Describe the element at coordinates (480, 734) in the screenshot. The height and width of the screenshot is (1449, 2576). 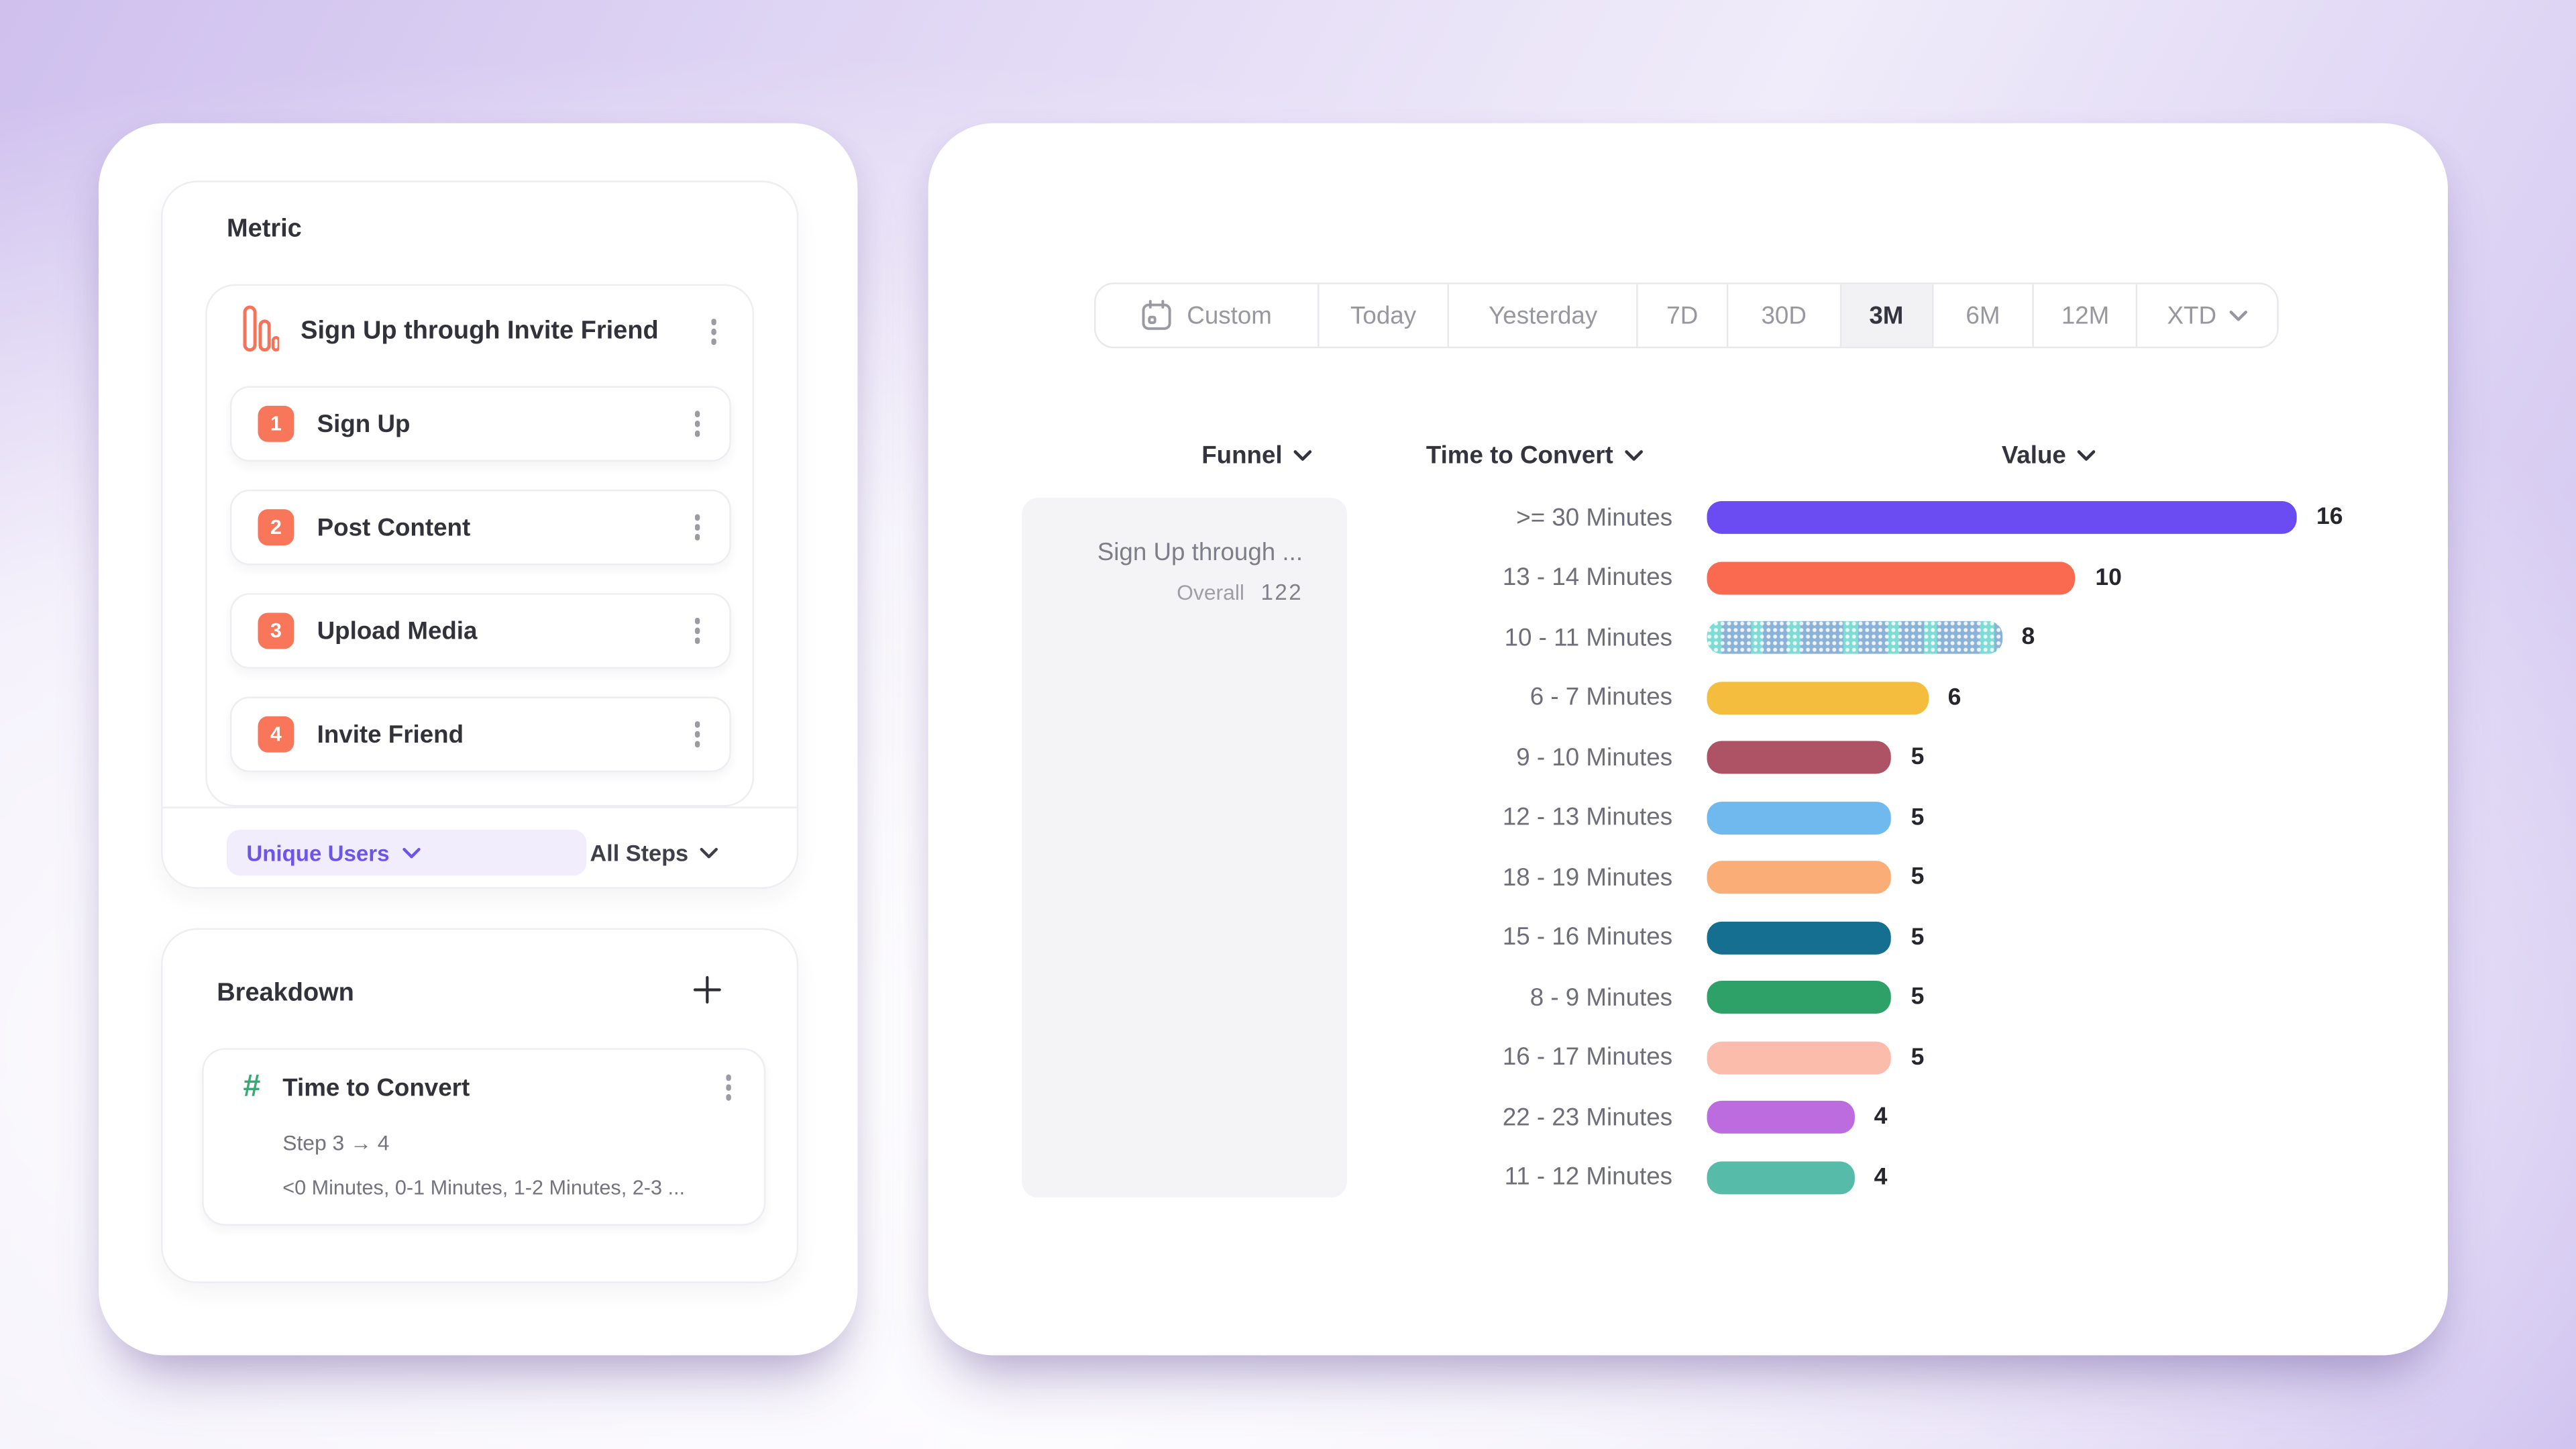
I see `funnel-step-card: 4 Invite Friend` at that location.